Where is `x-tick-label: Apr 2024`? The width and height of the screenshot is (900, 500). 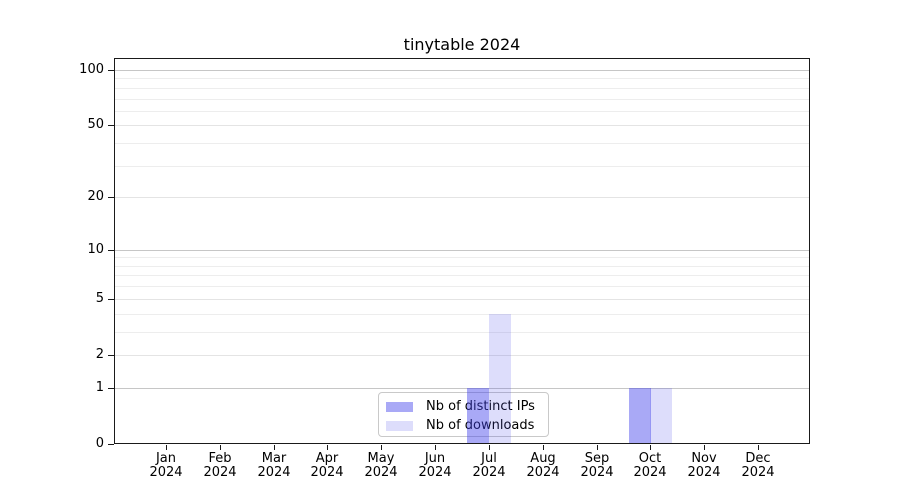
x-tick-label: Apr 2024 is located at coordinates (327, 465).